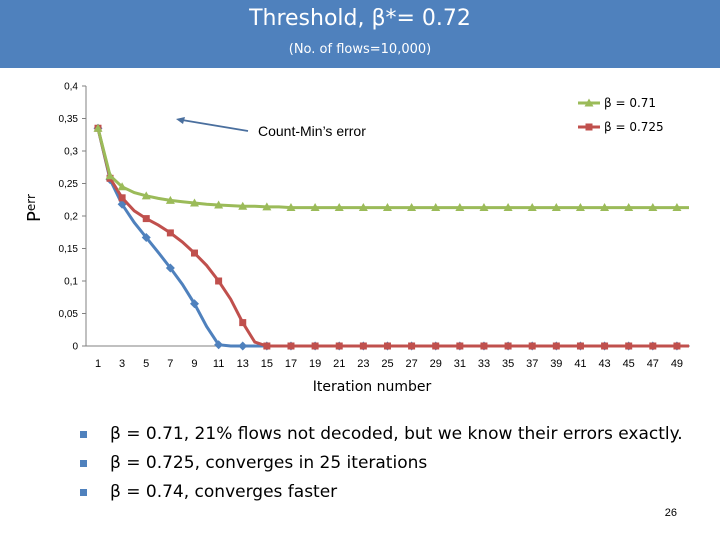 Image resolution: width=720 pixels, height=540 pixels. I want to click on legend-label: β = 0.725, so click(634, 127).